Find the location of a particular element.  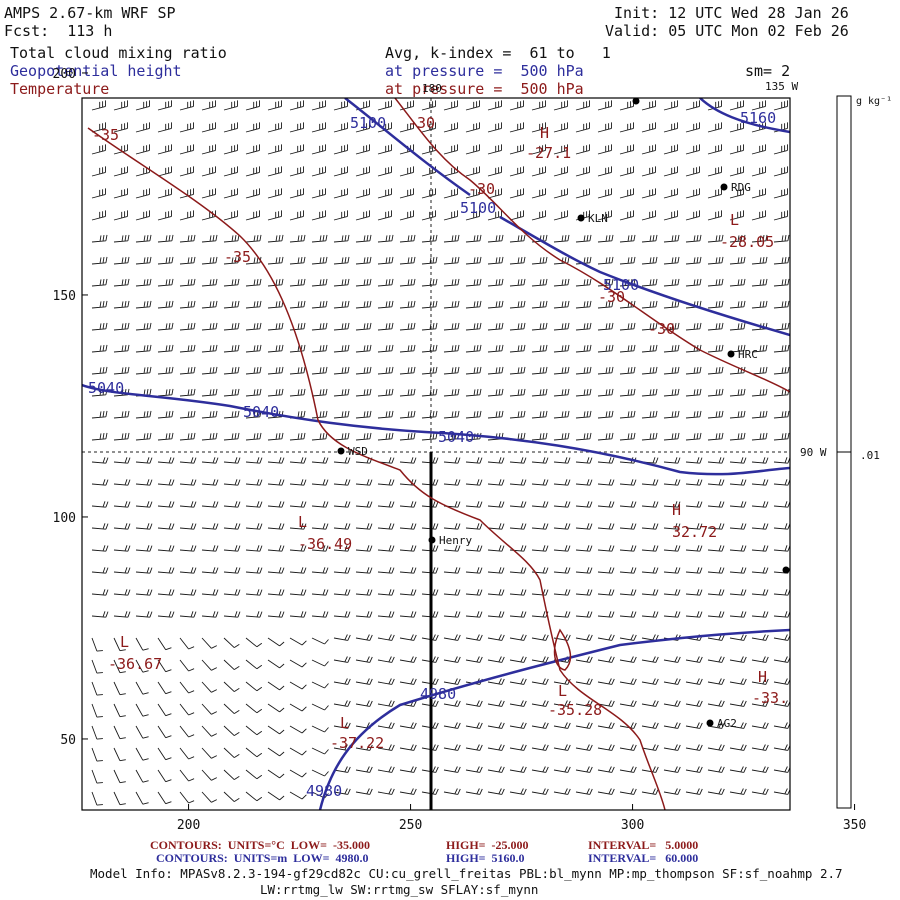

x-axis-ticks: 200250300350400450 is located at coordinates (521, 818).